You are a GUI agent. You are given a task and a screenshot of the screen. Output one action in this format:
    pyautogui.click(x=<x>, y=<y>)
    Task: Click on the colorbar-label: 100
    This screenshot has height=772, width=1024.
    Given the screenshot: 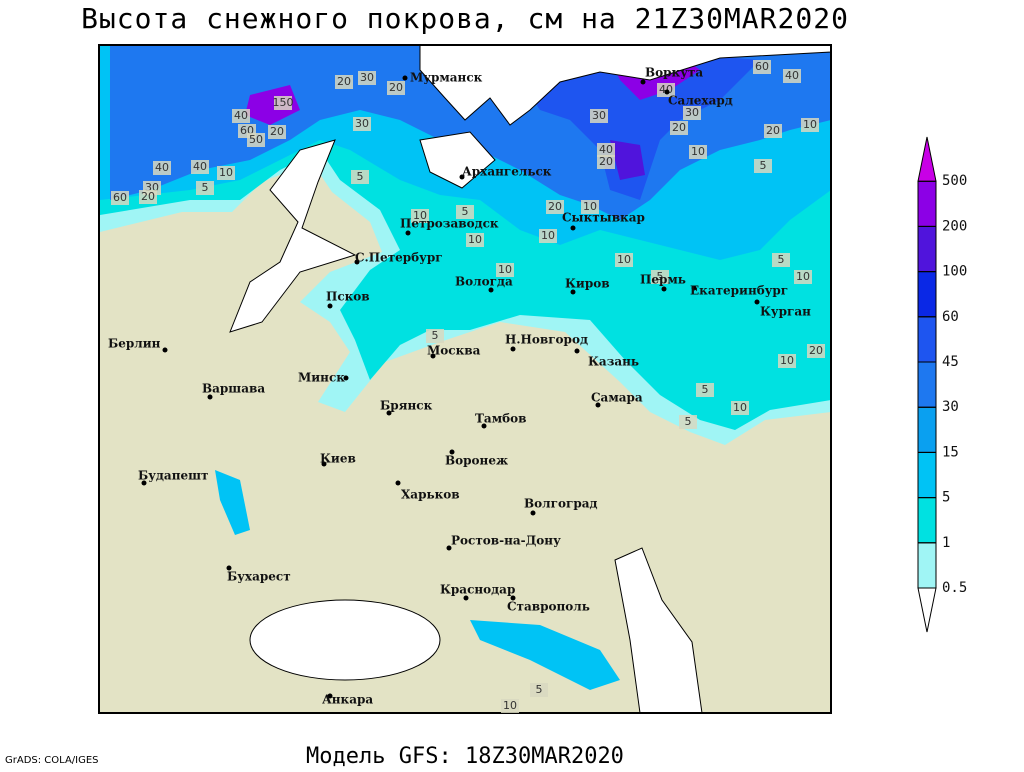 What is the action you would take?
    pyautogui.click(x=954, y=272)
    